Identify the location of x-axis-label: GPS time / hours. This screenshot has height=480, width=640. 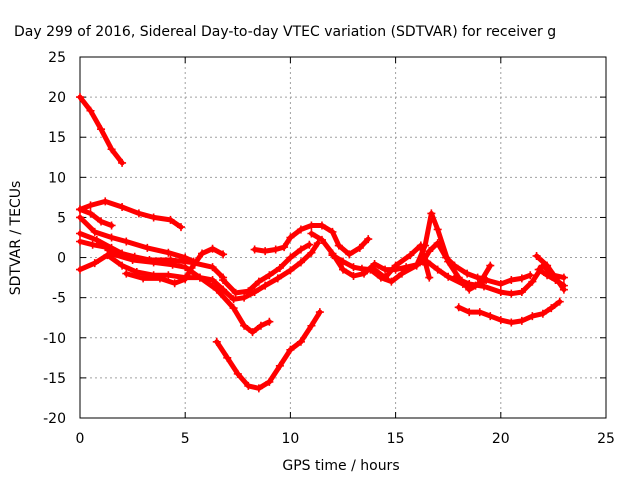
(340, 466).